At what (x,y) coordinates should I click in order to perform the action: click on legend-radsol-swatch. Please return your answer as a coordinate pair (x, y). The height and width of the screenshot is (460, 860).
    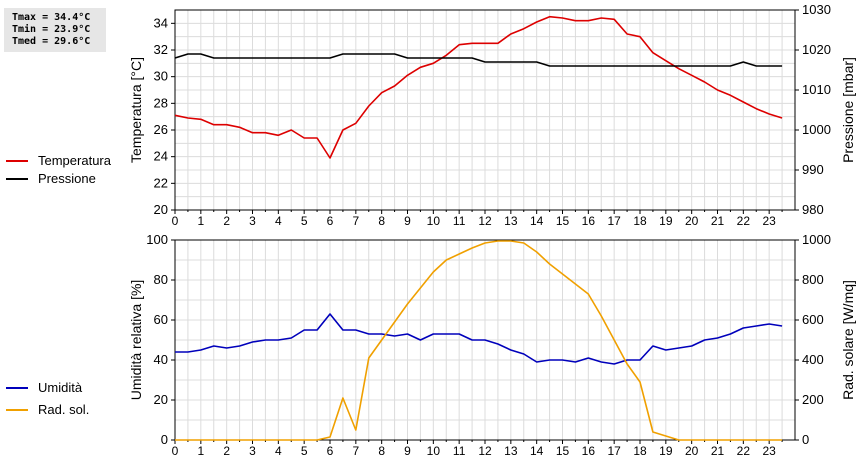
    Looking at the image, I should click on (17, 410).